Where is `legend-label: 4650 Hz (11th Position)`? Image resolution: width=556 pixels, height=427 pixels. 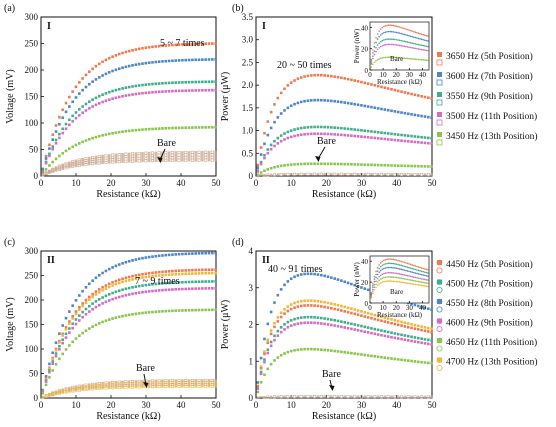
legend-label: 4650 Hz (11th Position) is located at coordinates (491, 342).